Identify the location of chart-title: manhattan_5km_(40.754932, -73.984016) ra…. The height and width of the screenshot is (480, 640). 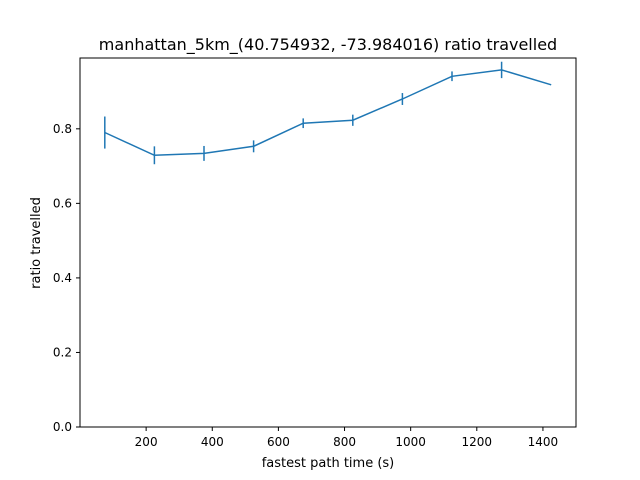
(328, 45).